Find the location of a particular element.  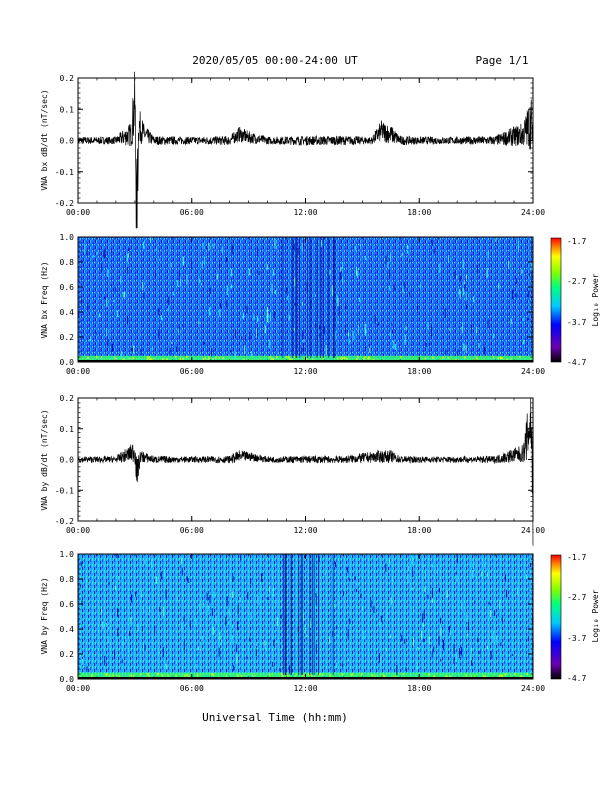

y-tick-label: -0.2 is located at coordinates (64, 203).